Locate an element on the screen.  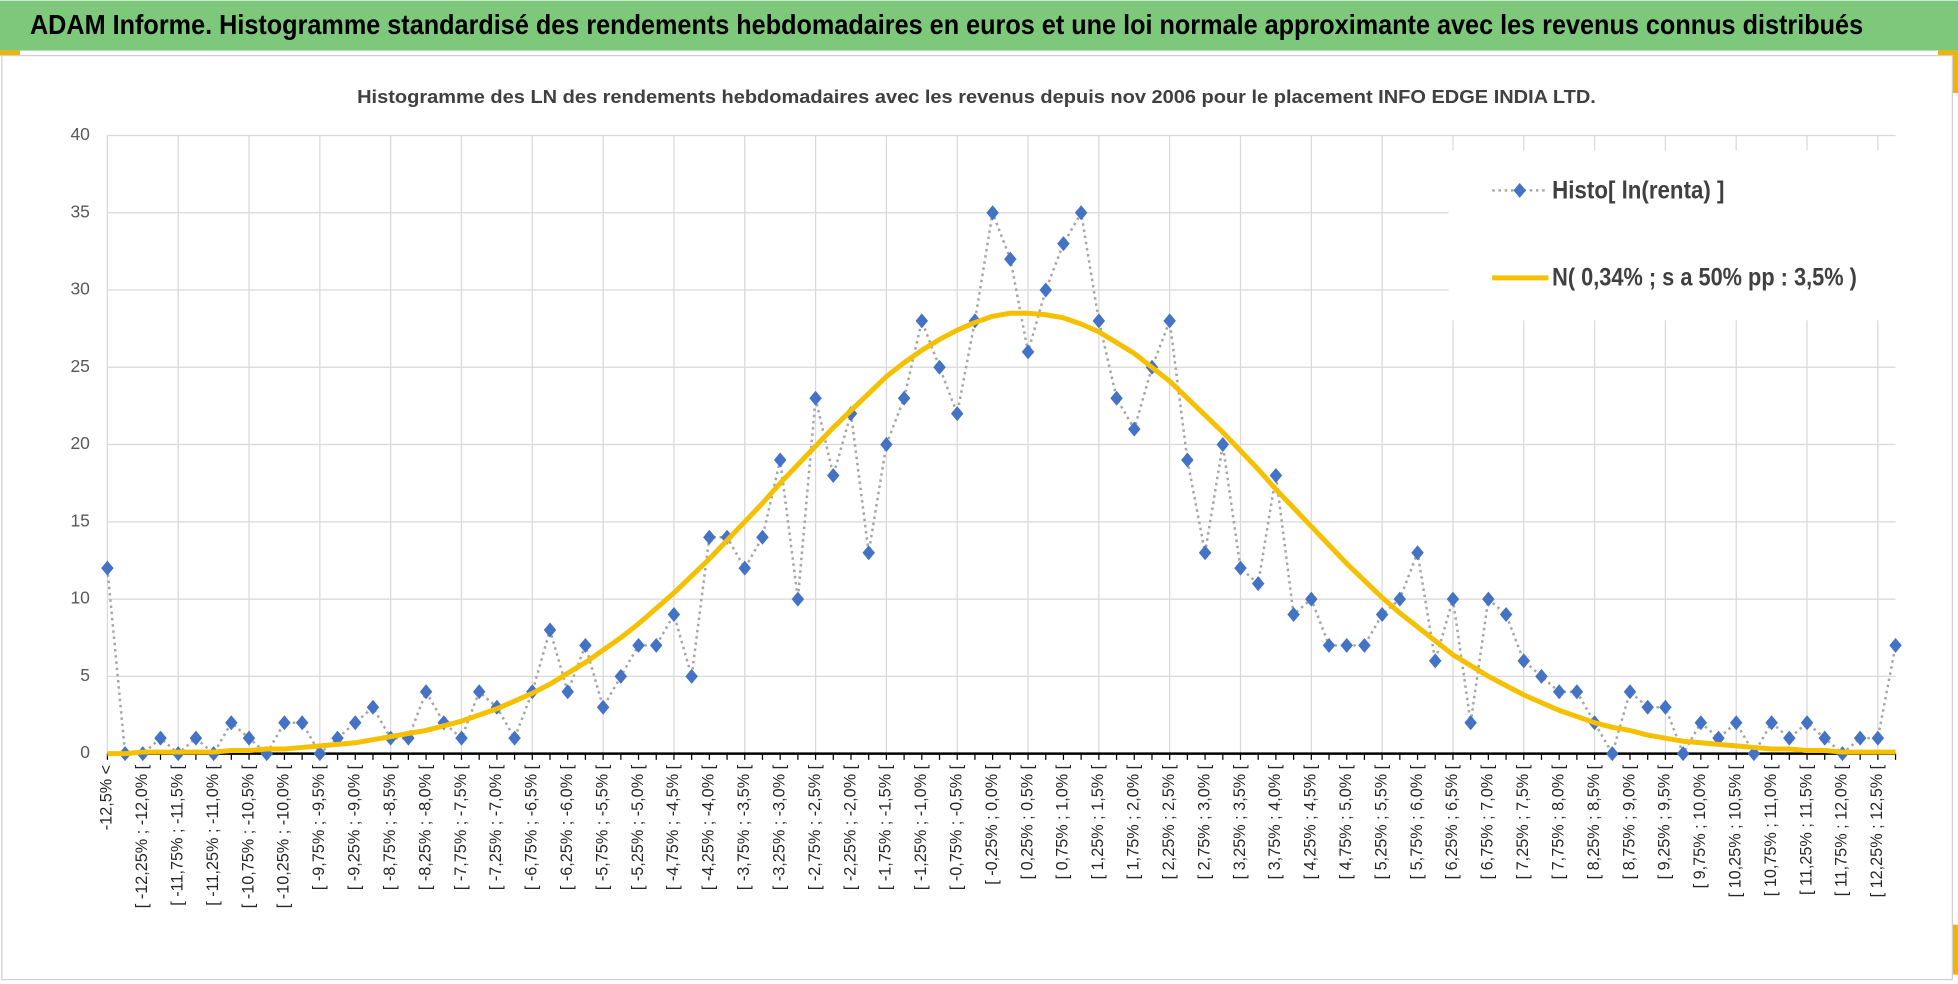
y-tick-label: 15 is located at coordinates (79, 520).